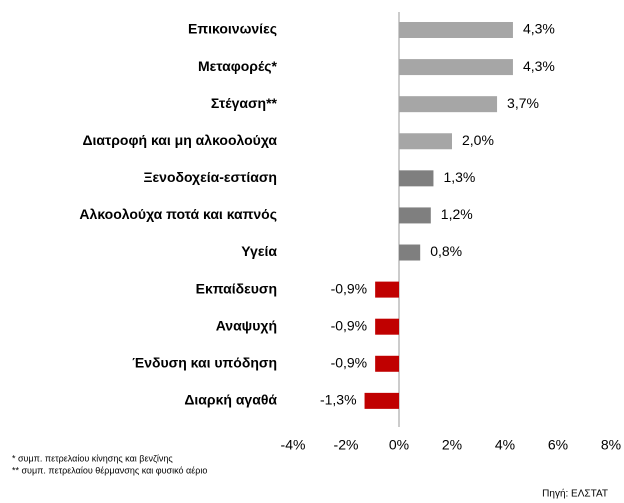 The image size is (624, 503). Describe the element at coordinates (452, 445) in the screenshot. I see `x-tick-label: 2%` at that location.